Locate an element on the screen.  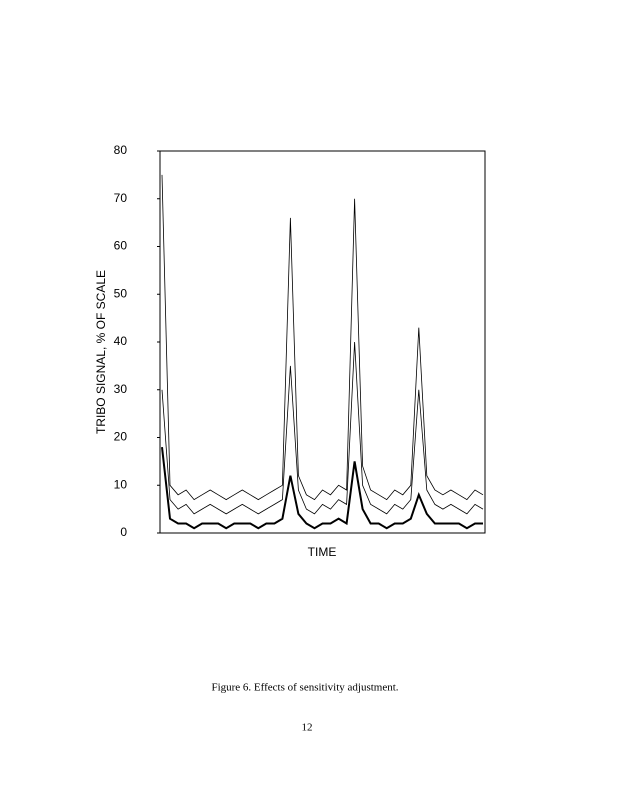
y-tick-label: 0 is located at coordinates (123, 532).